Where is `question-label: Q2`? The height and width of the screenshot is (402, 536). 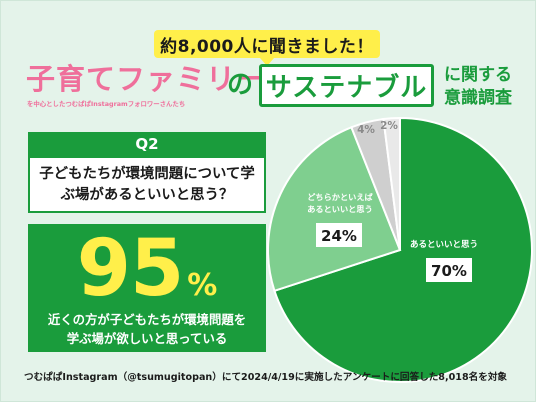 question-label: Q2 is located at coordinates (147, 144).